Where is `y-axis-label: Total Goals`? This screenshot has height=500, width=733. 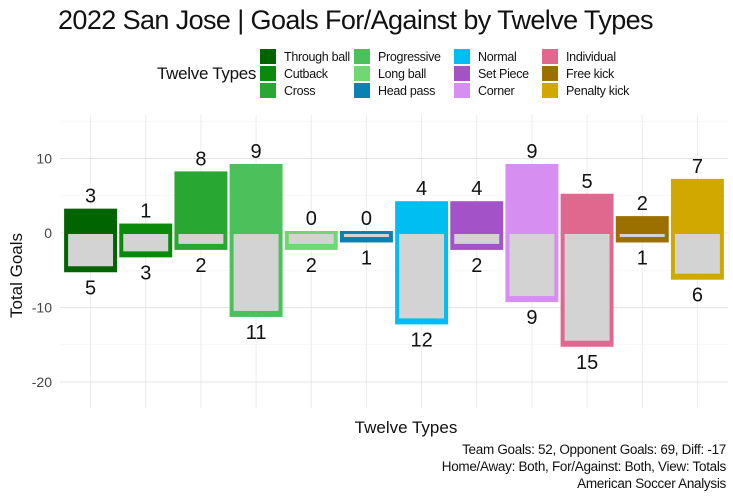
y-axis-label: Total Goals is located at coordinates (16, 275).